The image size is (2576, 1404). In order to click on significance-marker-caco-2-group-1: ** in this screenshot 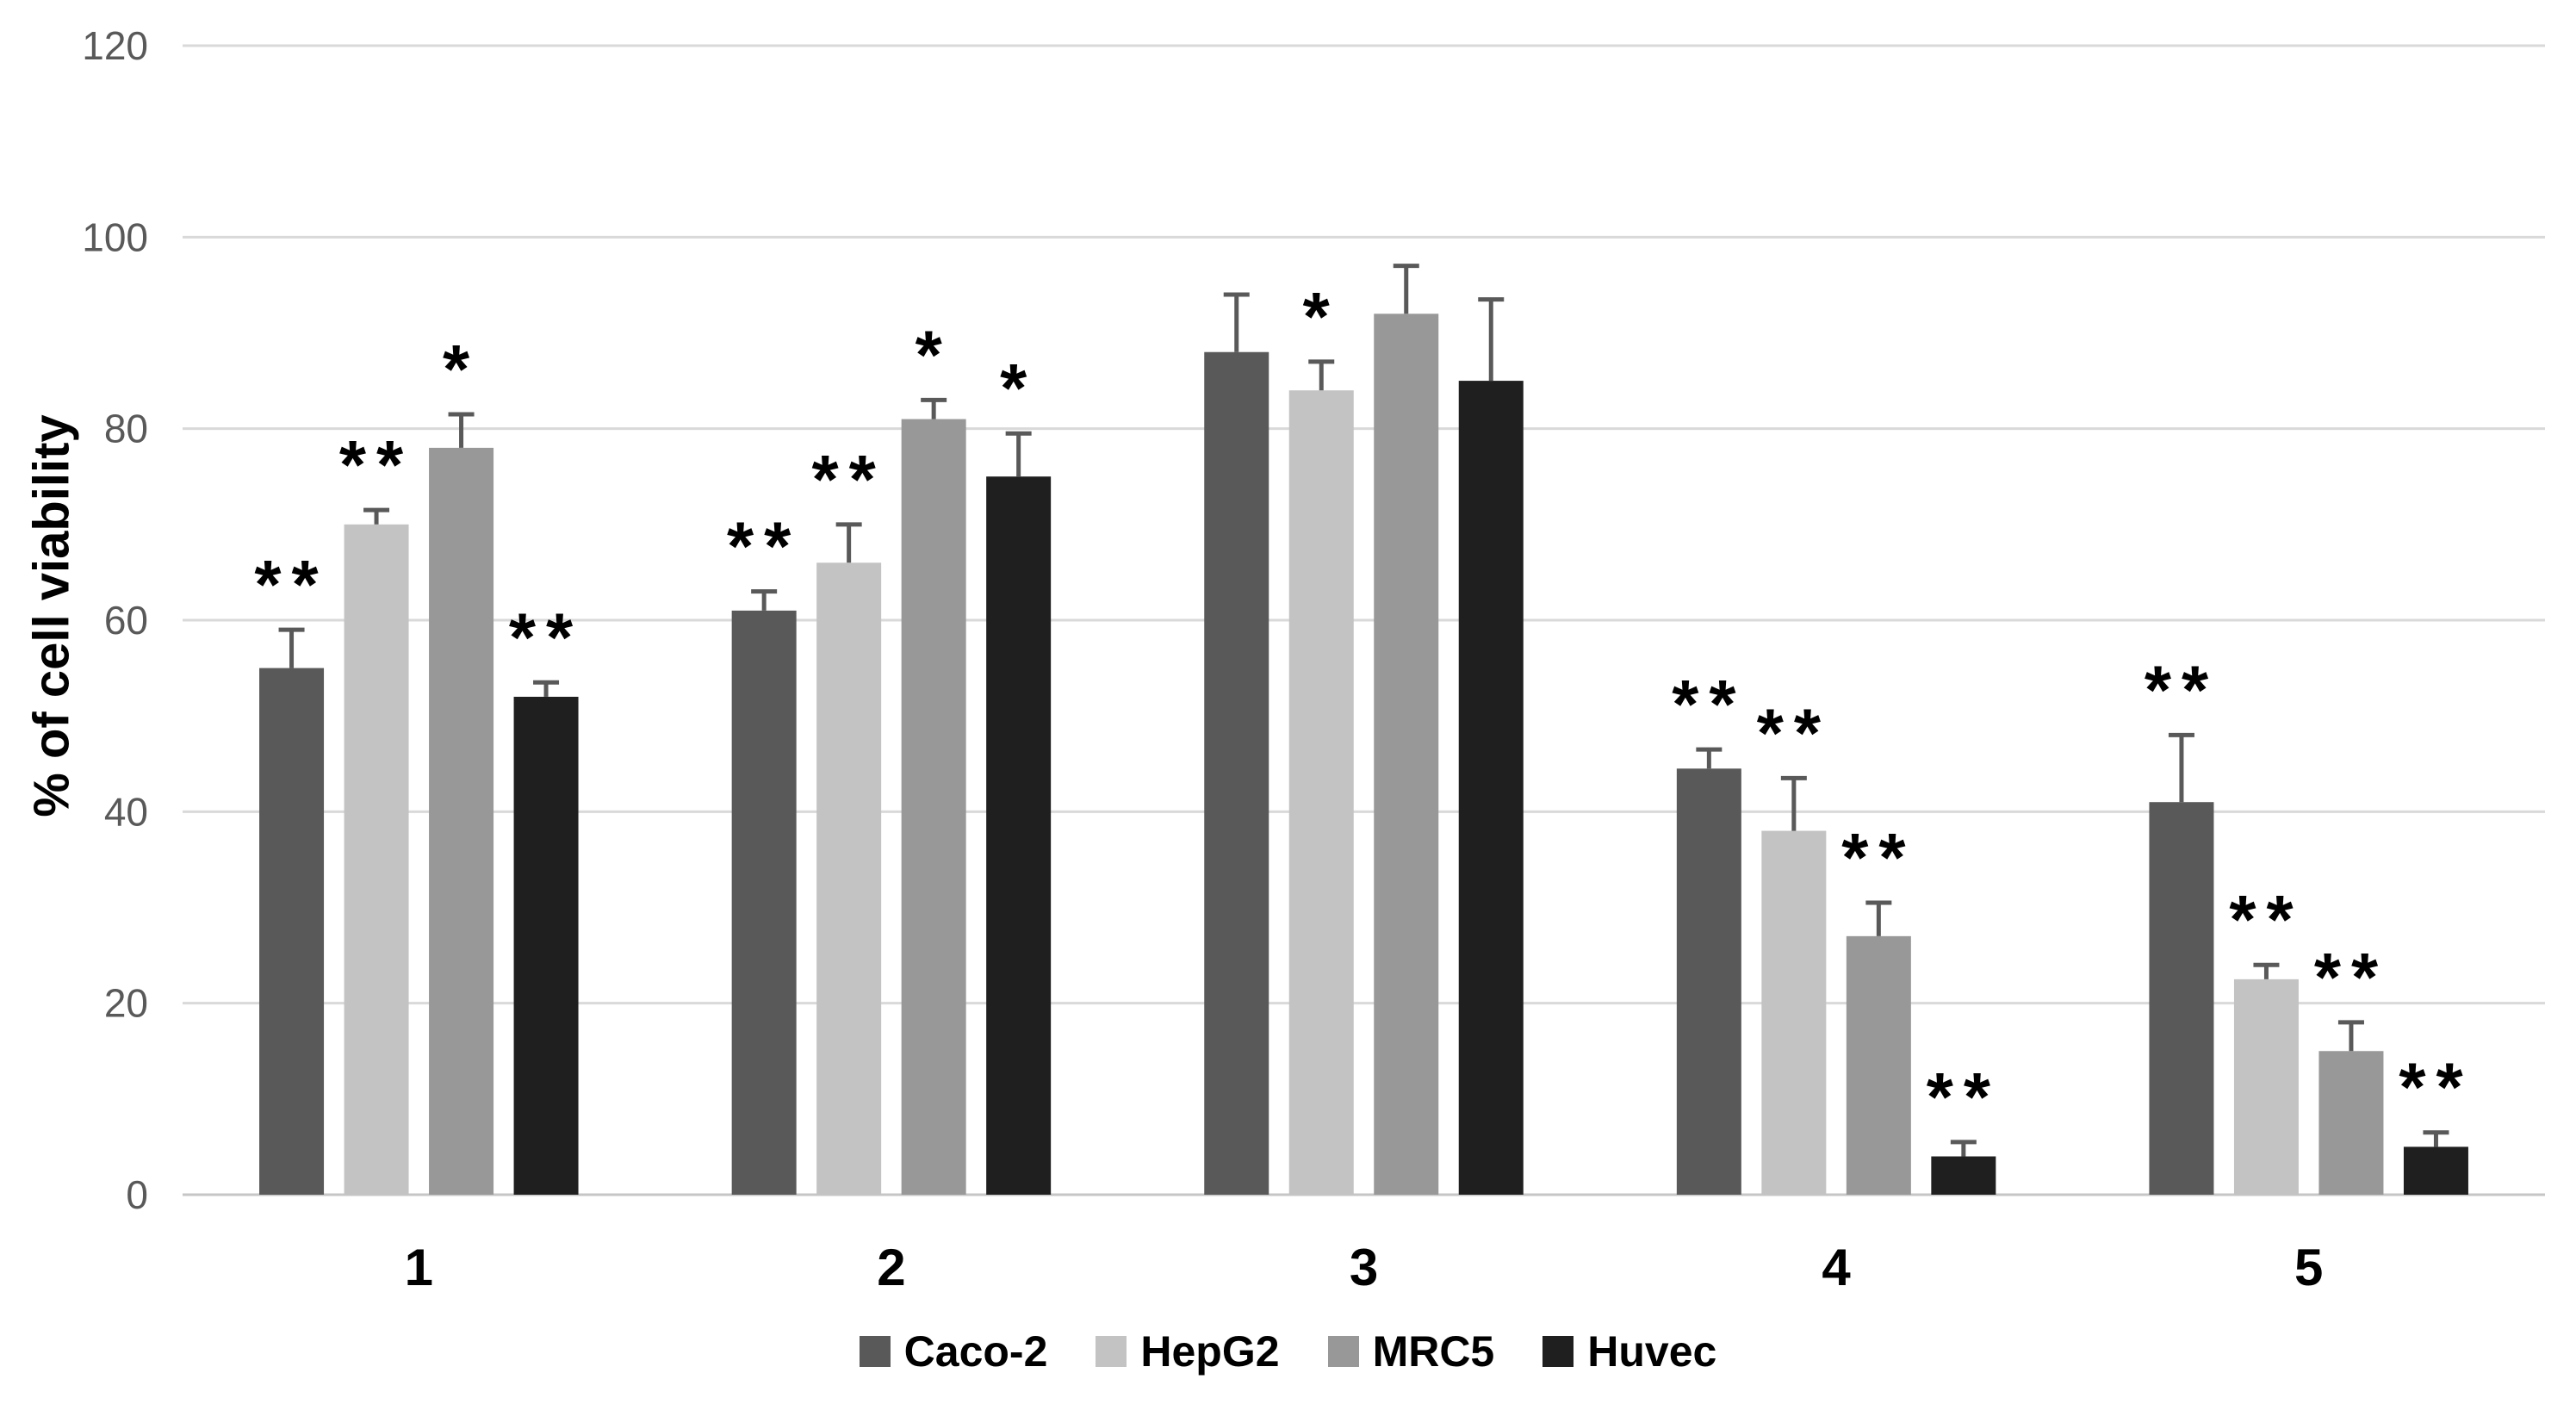, I will do `click(291, 584)`.